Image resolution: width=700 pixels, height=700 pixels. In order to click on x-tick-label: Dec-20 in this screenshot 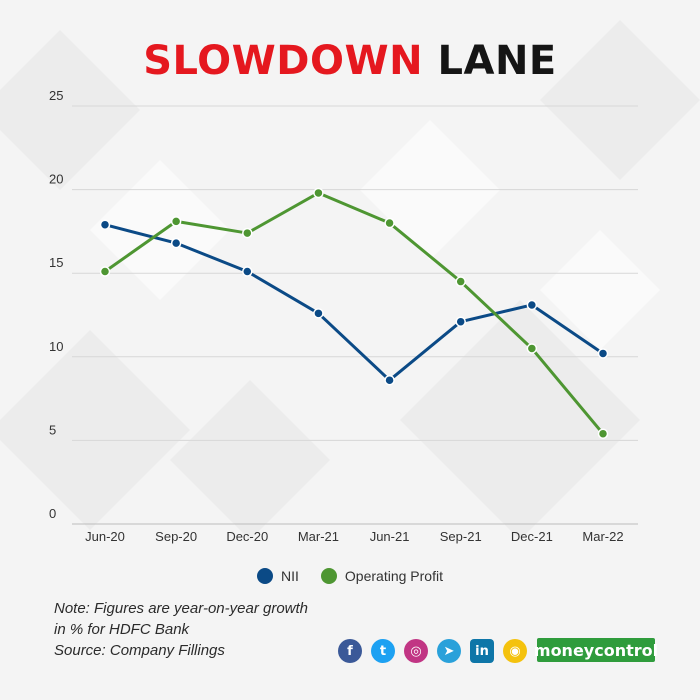, I will do `click(247, 536)`.